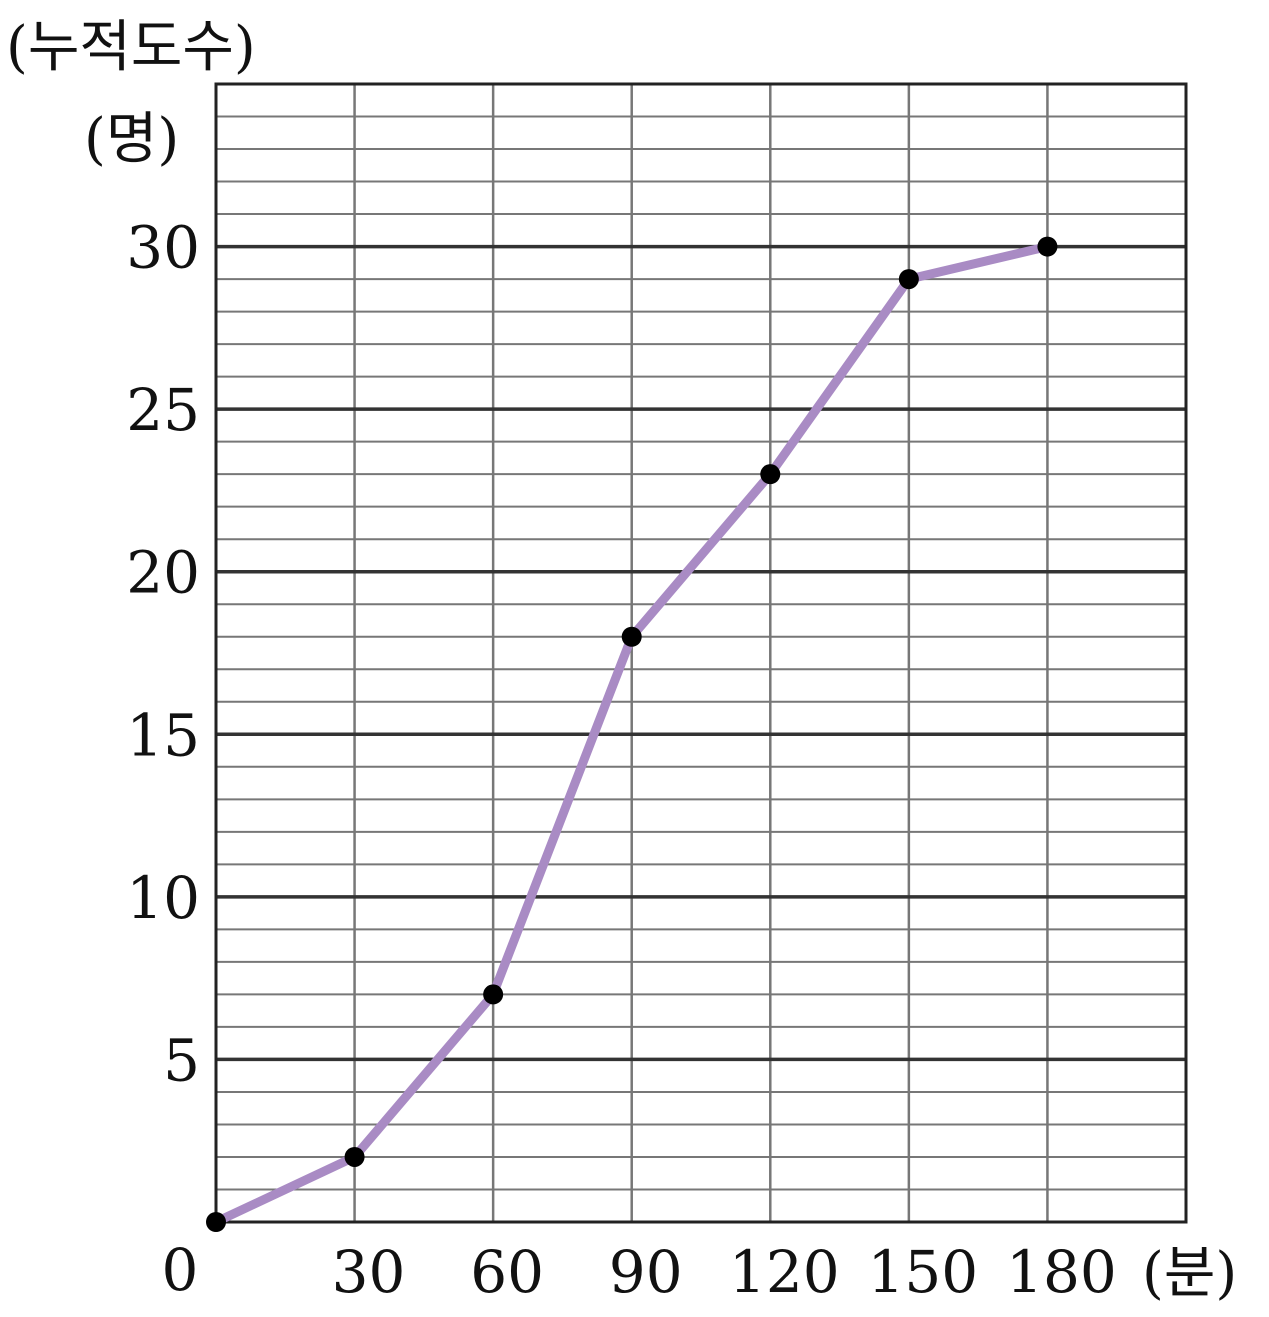  I want to click on y-tick-label: 25, so click(163, 410).